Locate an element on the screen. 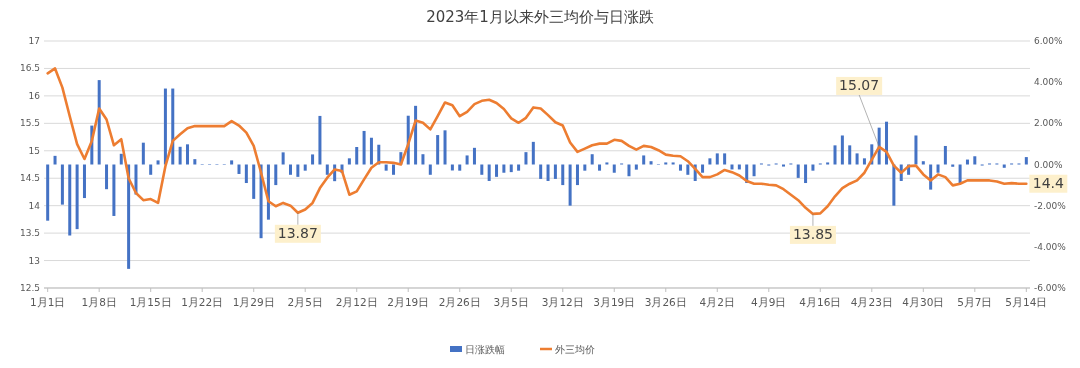 This screenshot has height=368, width=1080. x-tick-label: 1月1日 is located at coordinates (47, 302).